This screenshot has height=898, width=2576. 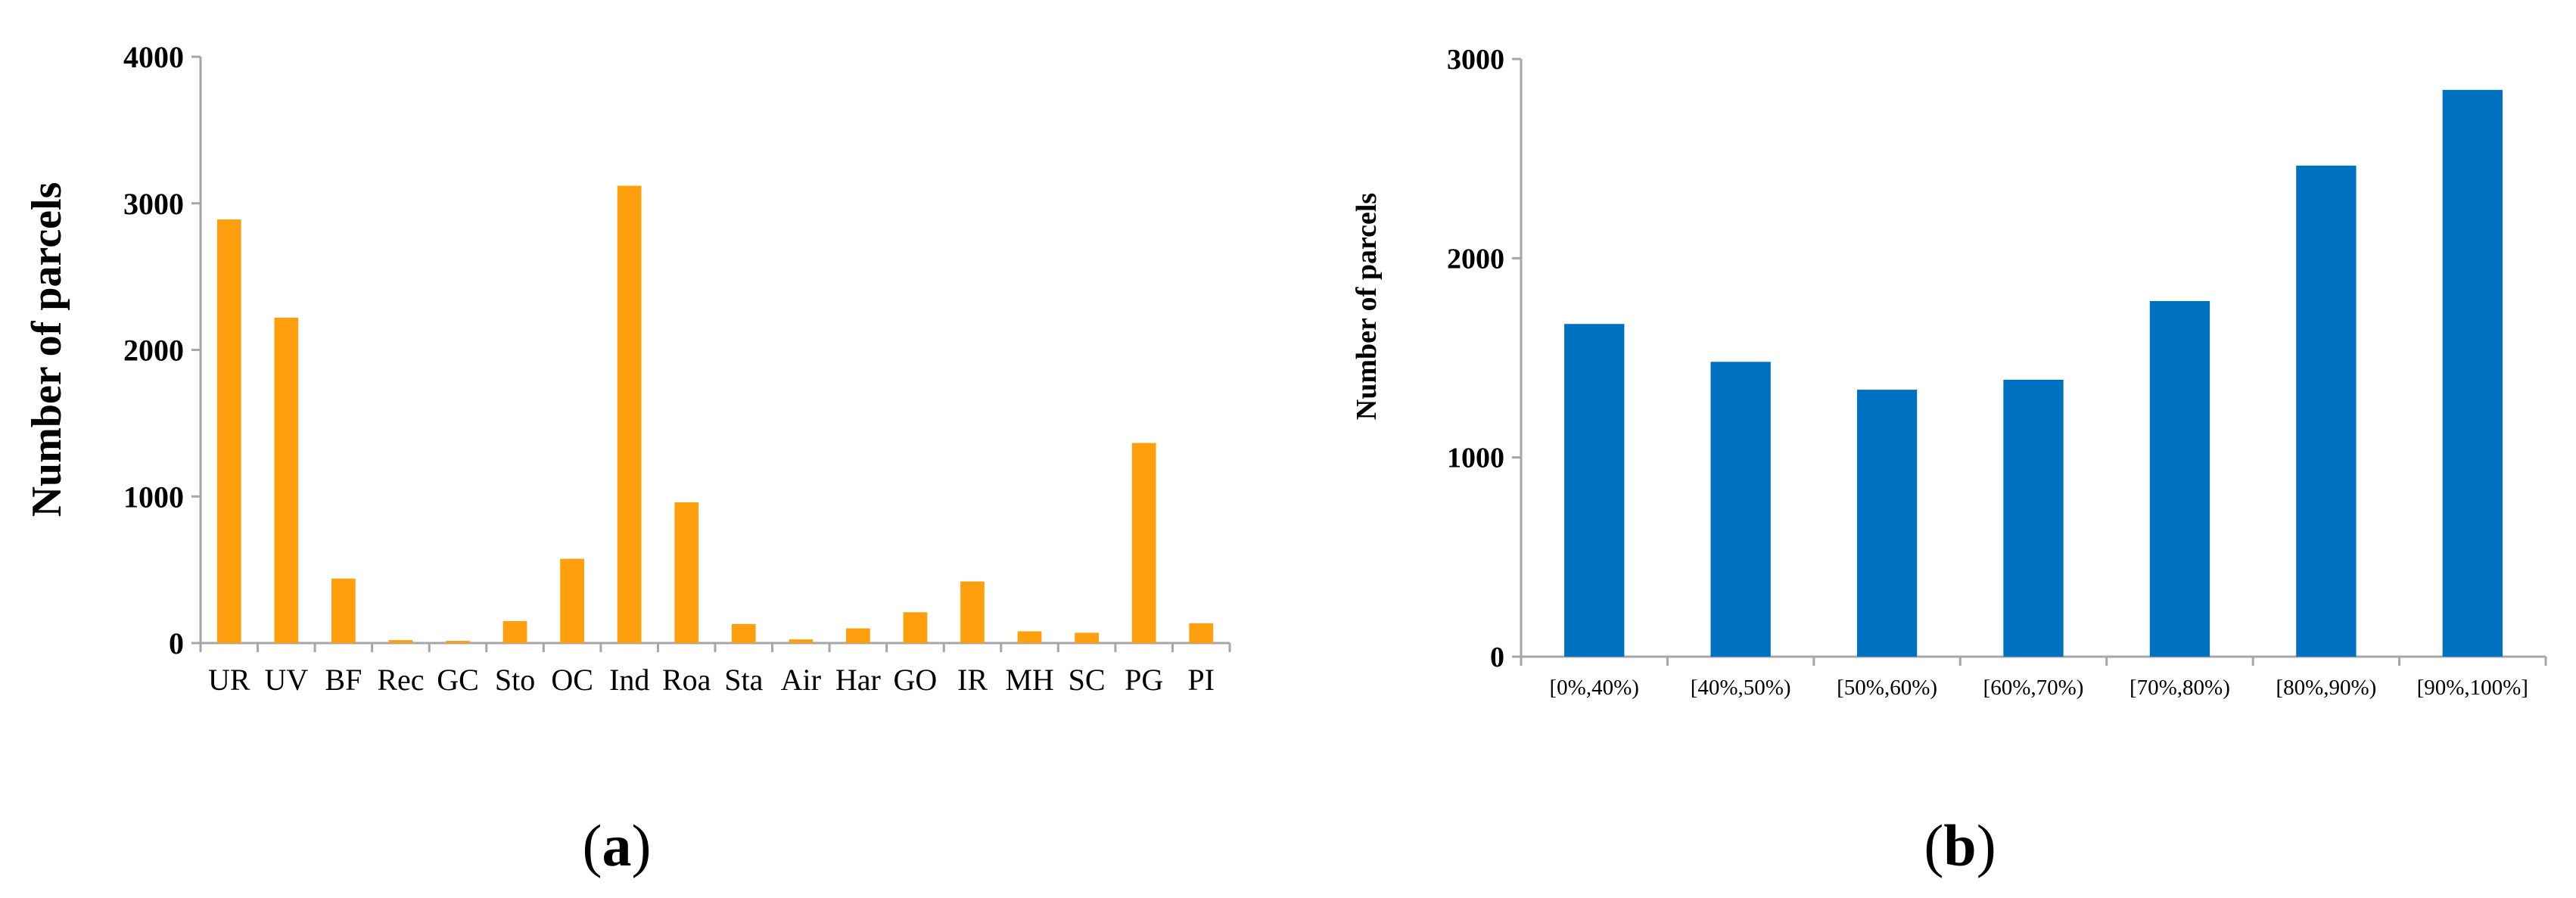 I want to click on chart-a-bar-PI, so click(x=1201, y=633).